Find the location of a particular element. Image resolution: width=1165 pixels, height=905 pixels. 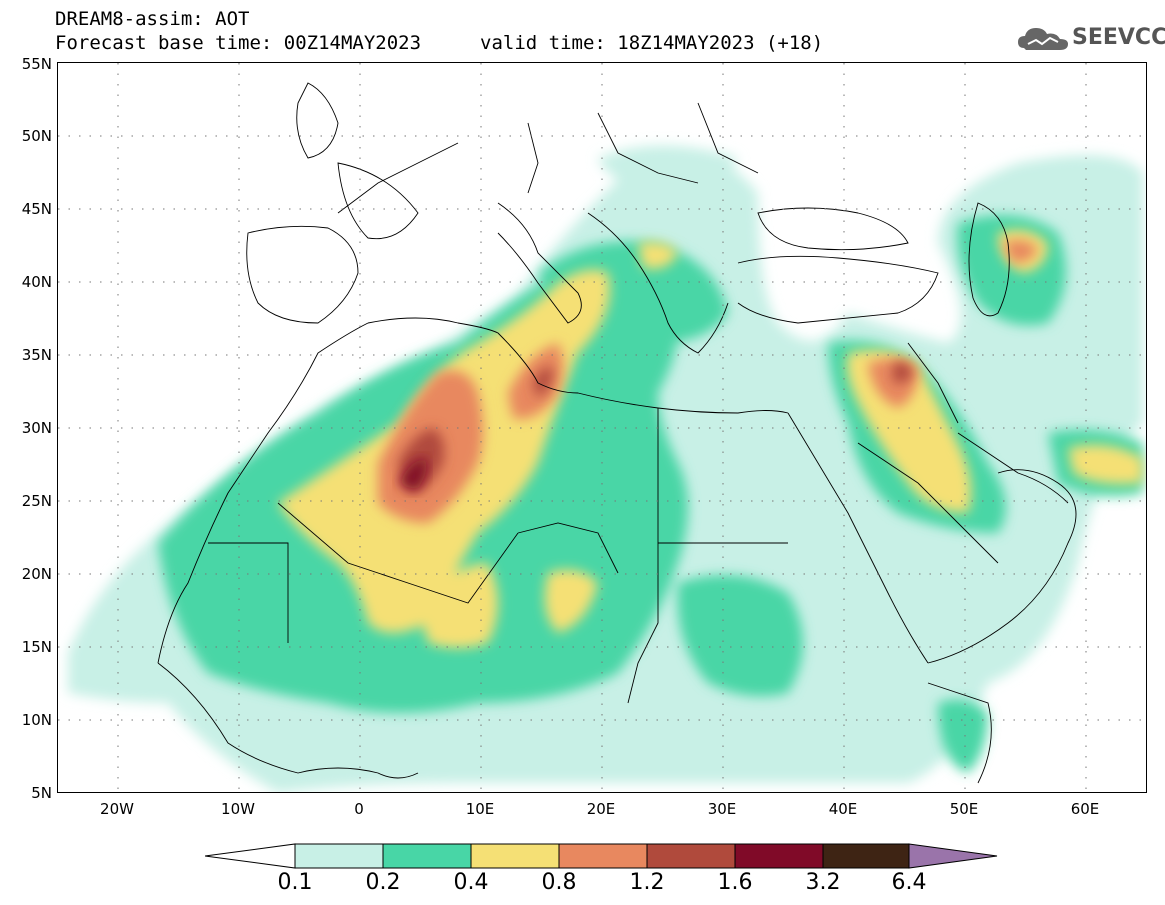

y-tick-label: 5N is located at coordinates (41, 793).